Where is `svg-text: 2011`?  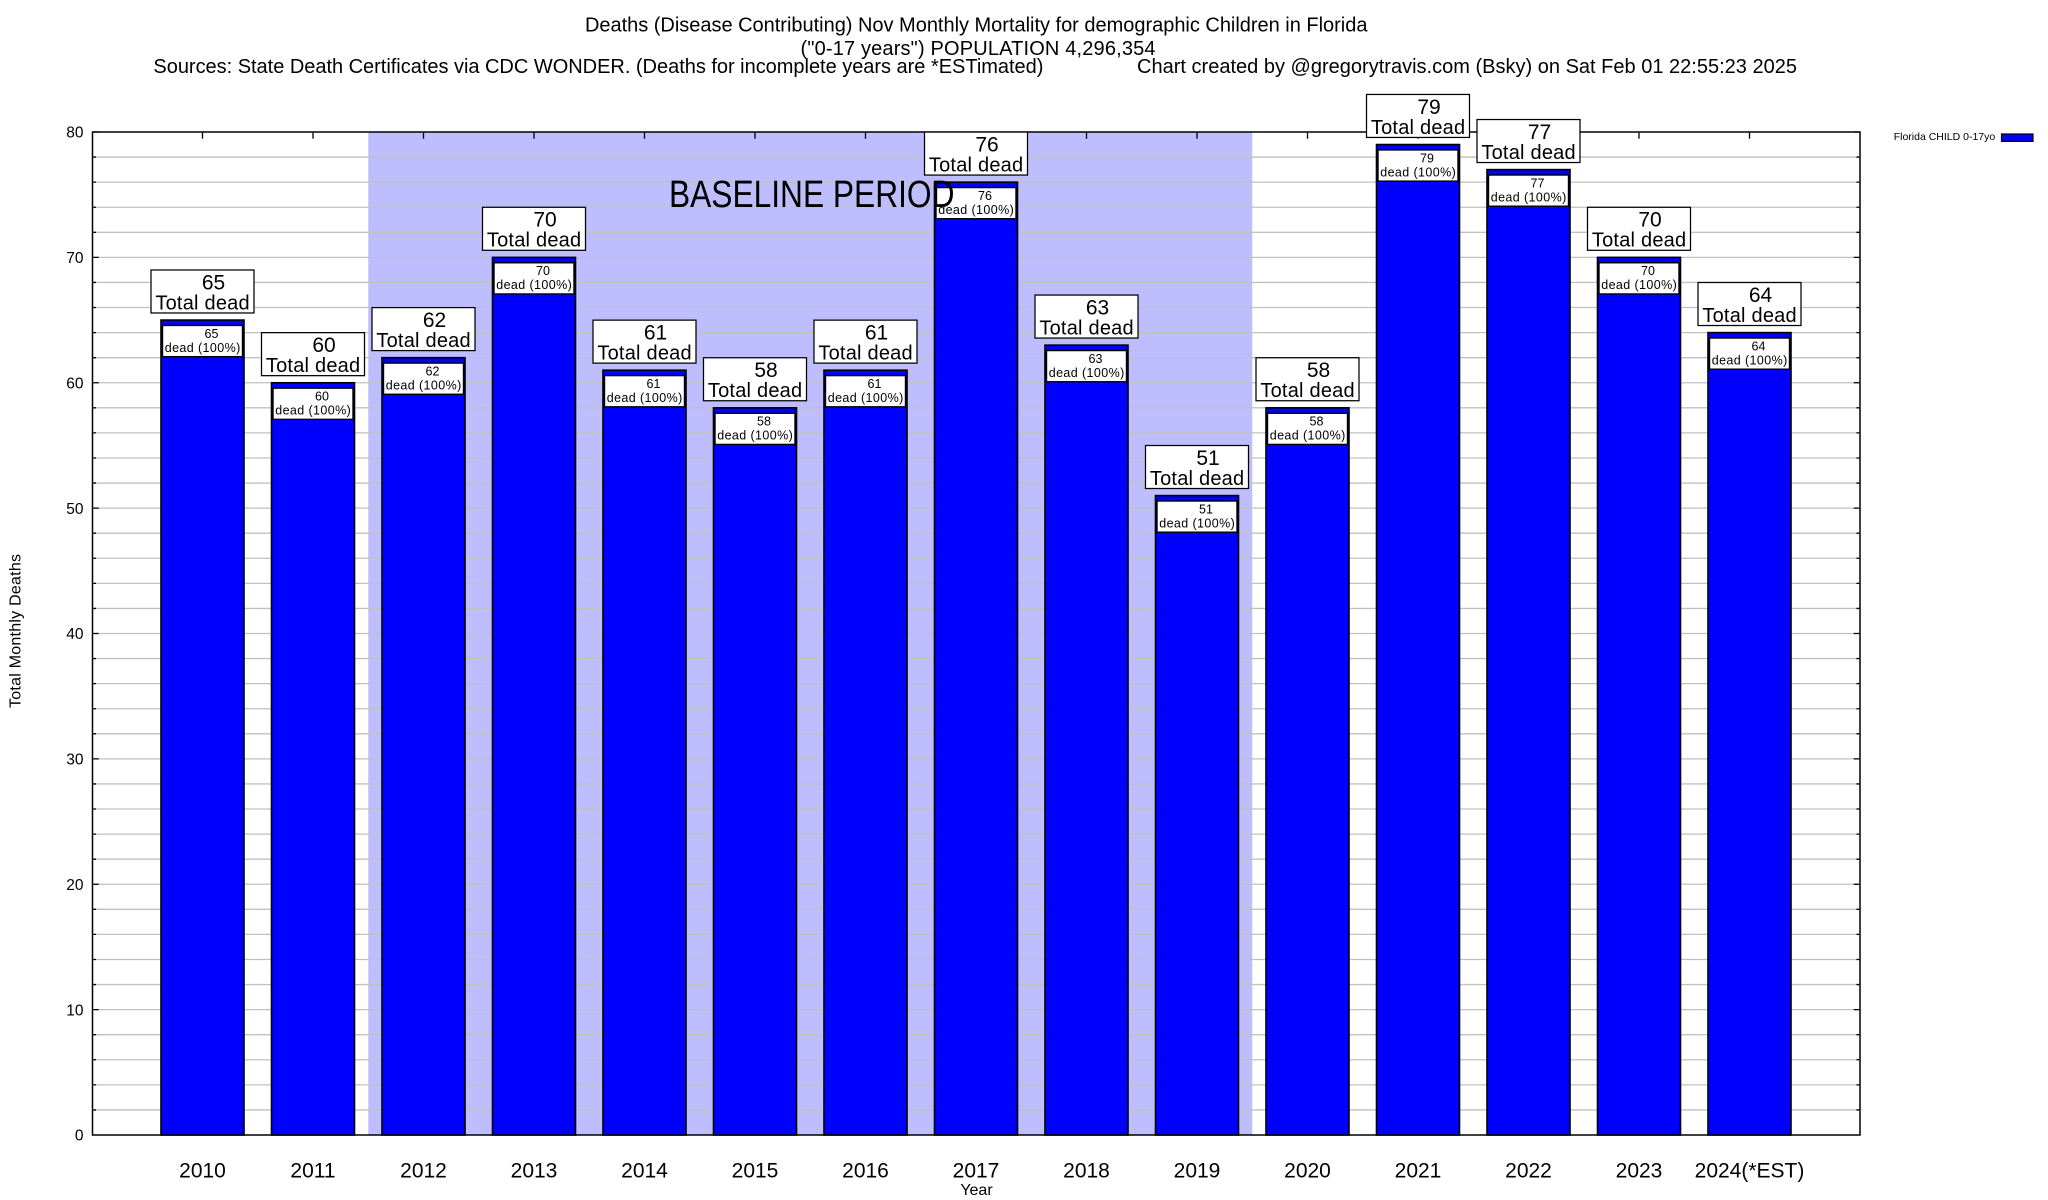 svg-text: 2011 is located at coordinates (312, 1170).